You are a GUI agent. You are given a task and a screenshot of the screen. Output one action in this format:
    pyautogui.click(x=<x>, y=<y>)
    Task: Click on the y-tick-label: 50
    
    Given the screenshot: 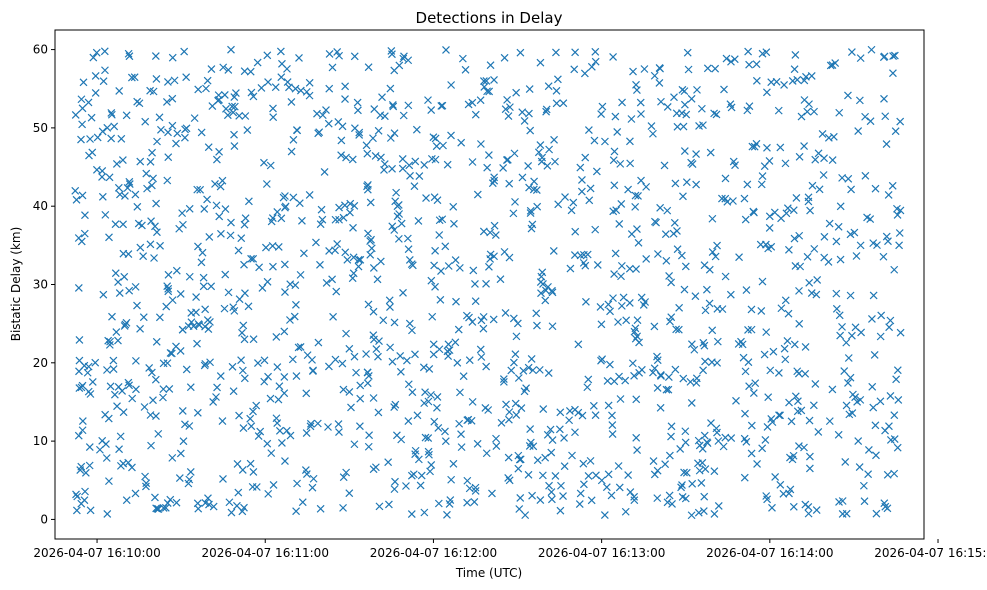 What is the action you would take?
    pyautogui.click(x=40, y=128)
    